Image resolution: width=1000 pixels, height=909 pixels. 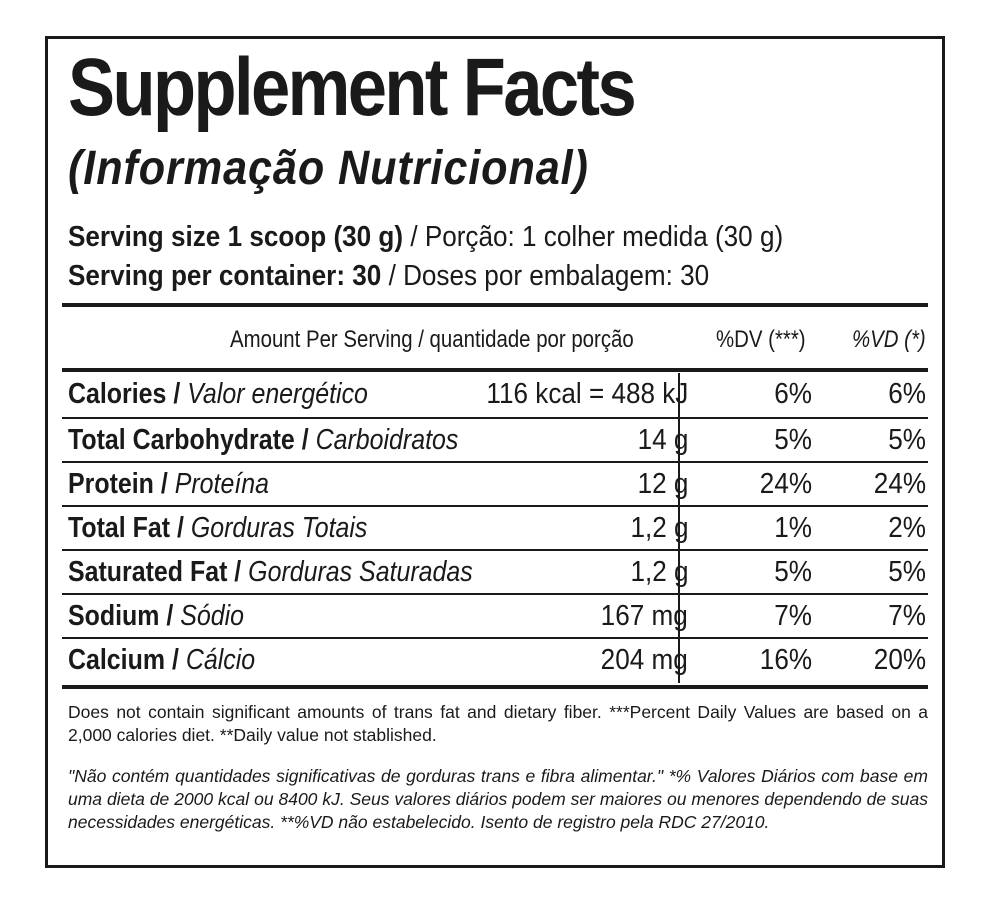 I want to click on nutrient-amount: 204 mg, so click(x=644, y=660).